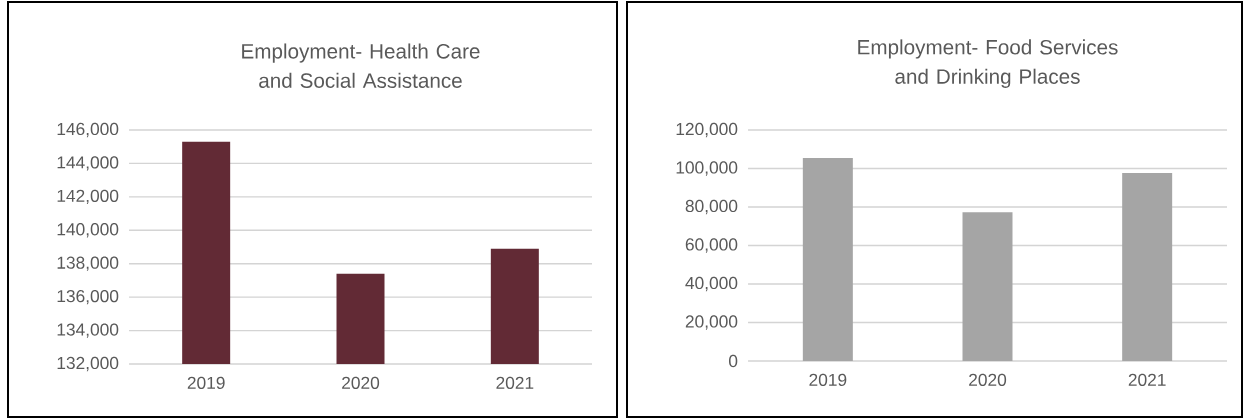  I want to click on chart-title: Employment- Health Care and Social Assistance, so click(361, 65).